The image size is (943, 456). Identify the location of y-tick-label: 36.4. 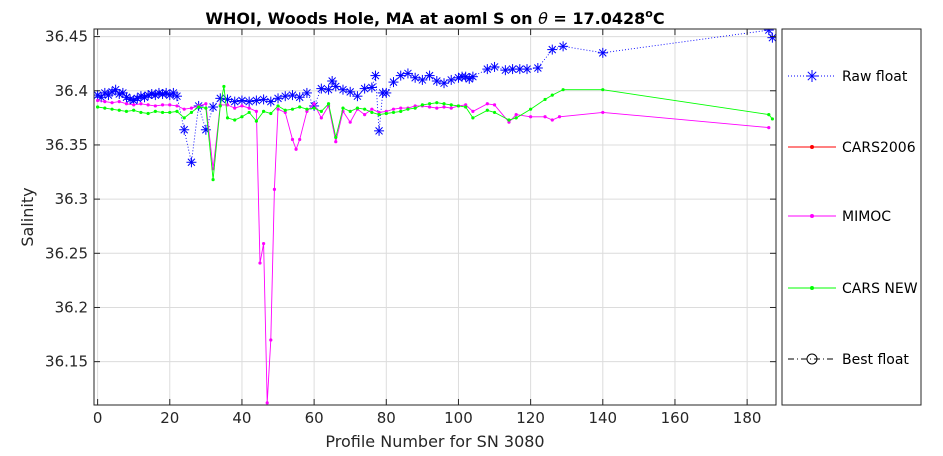
(71, 91).